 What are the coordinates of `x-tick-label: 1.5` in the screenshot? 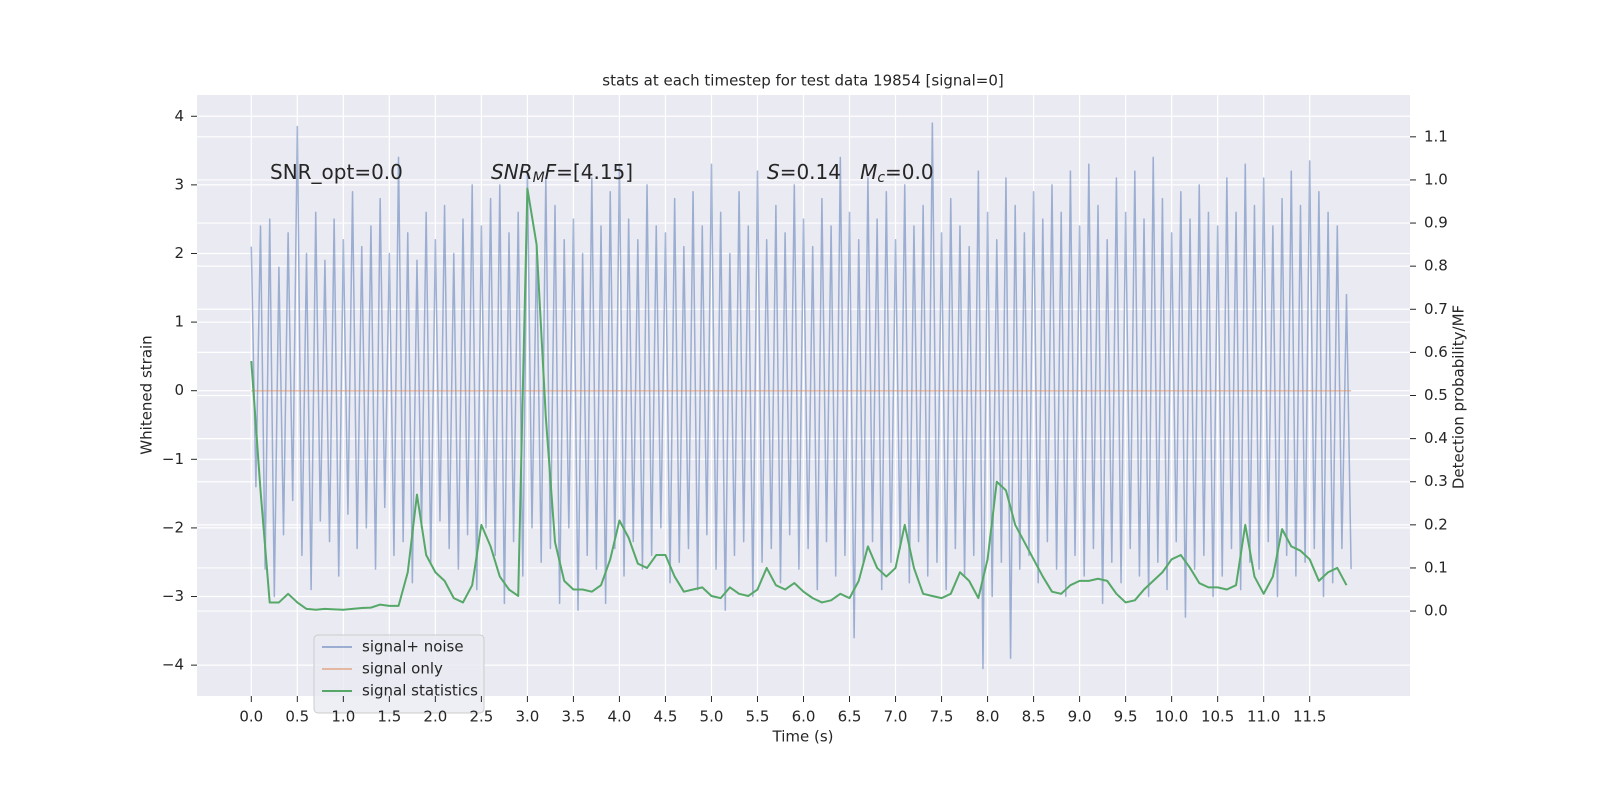 It's located at (389, 717).